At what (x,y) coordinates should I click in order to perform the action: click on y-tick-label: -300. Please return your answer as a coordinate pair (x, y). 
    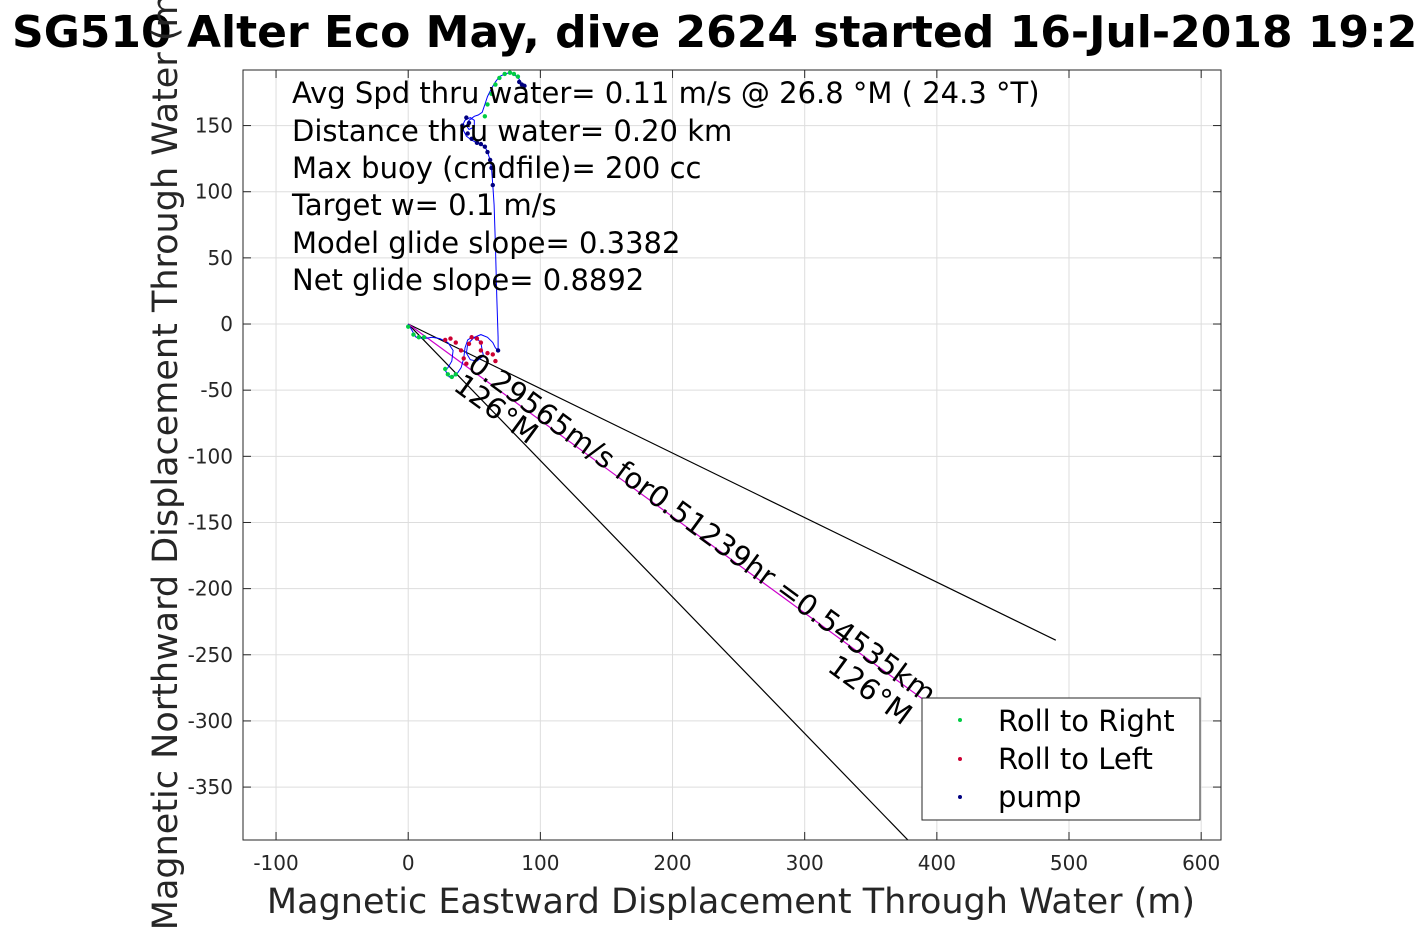
    Looking at the image, I should click on (210, 721).